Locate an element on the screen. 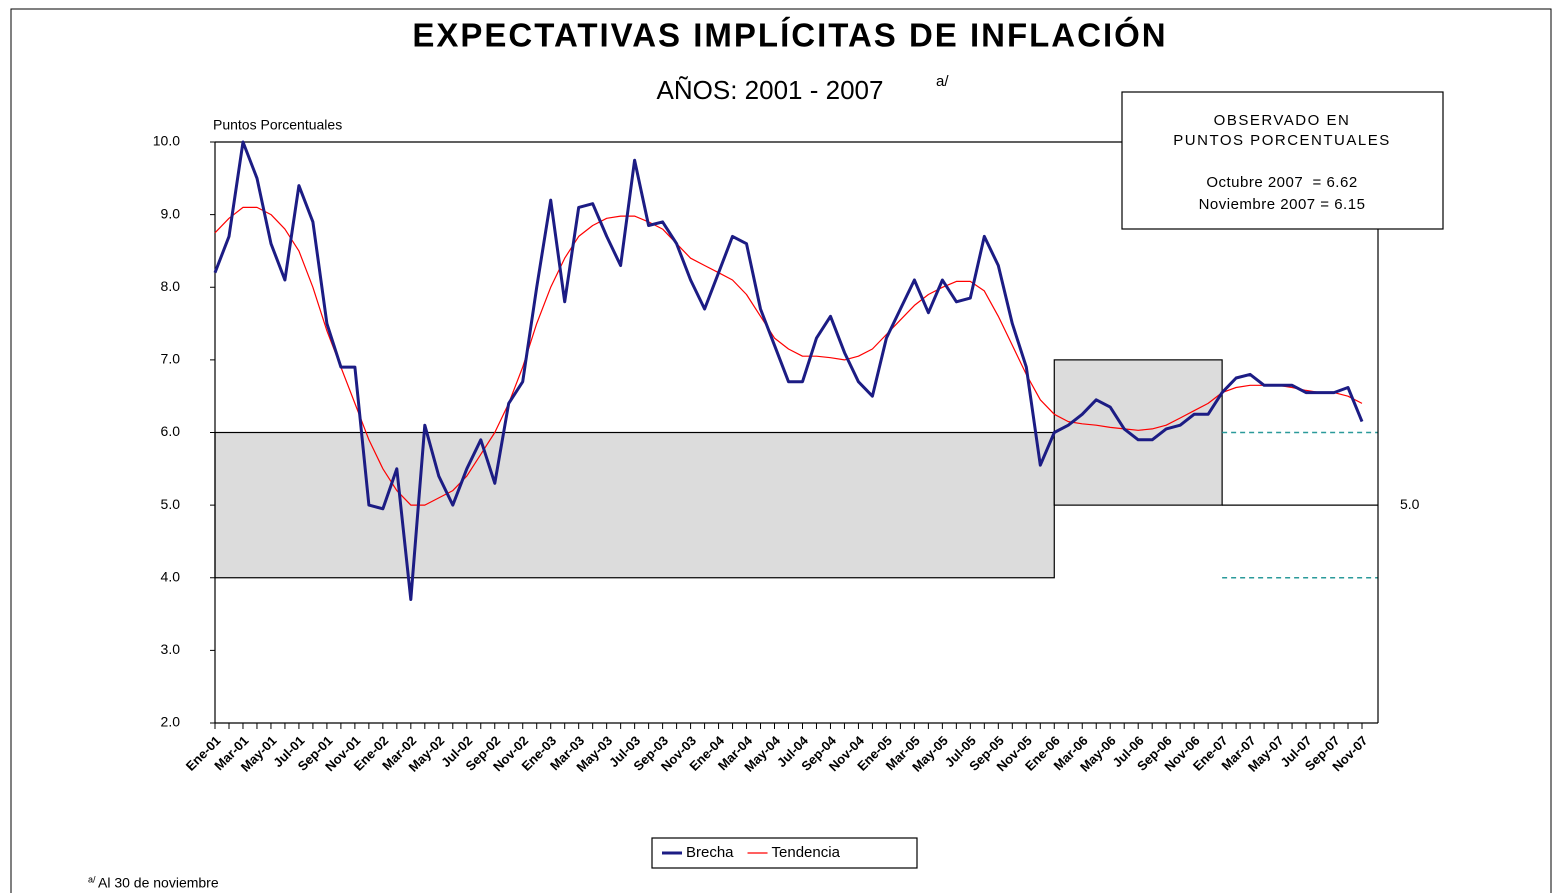  annotation-text: Noviembre 2007 = 6.15 is located at coordinates (1282, 204).